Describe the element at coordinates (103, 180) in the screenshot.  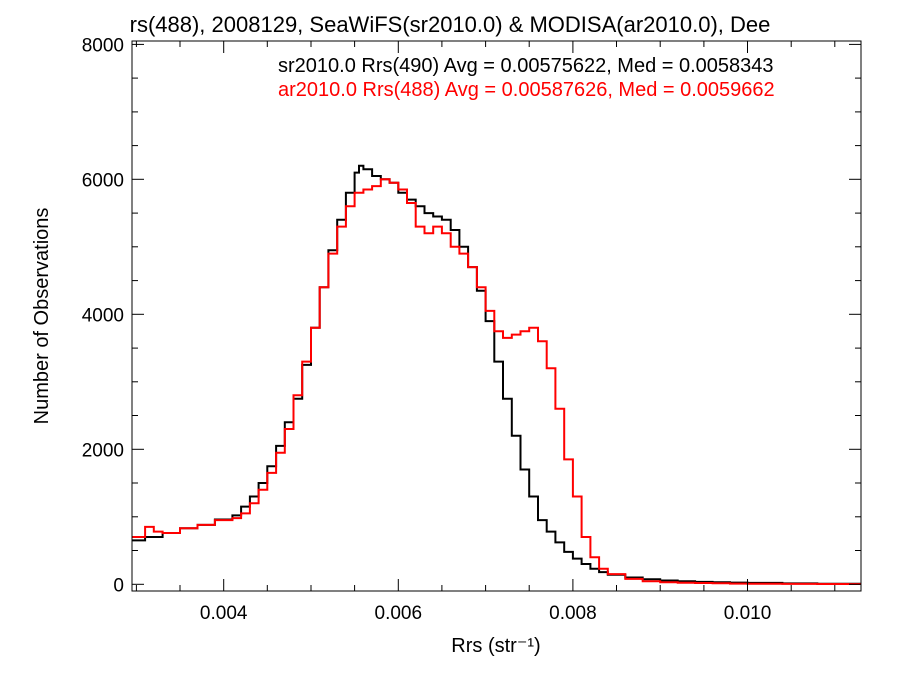
I see `y-tick-label: 6000` at that location.